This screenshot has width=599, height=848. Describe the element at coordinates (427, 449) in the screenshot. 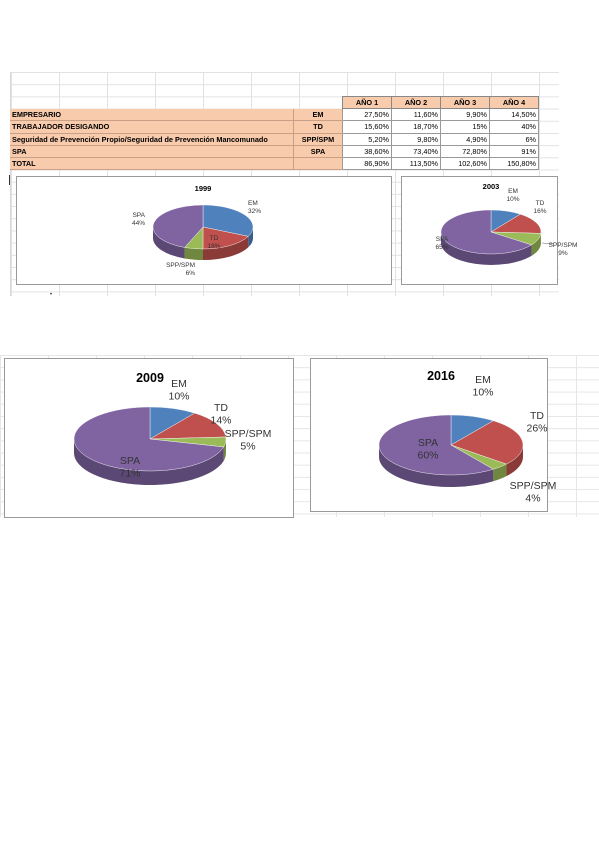

I see `data-label-spa: SPA 60%` at that location.